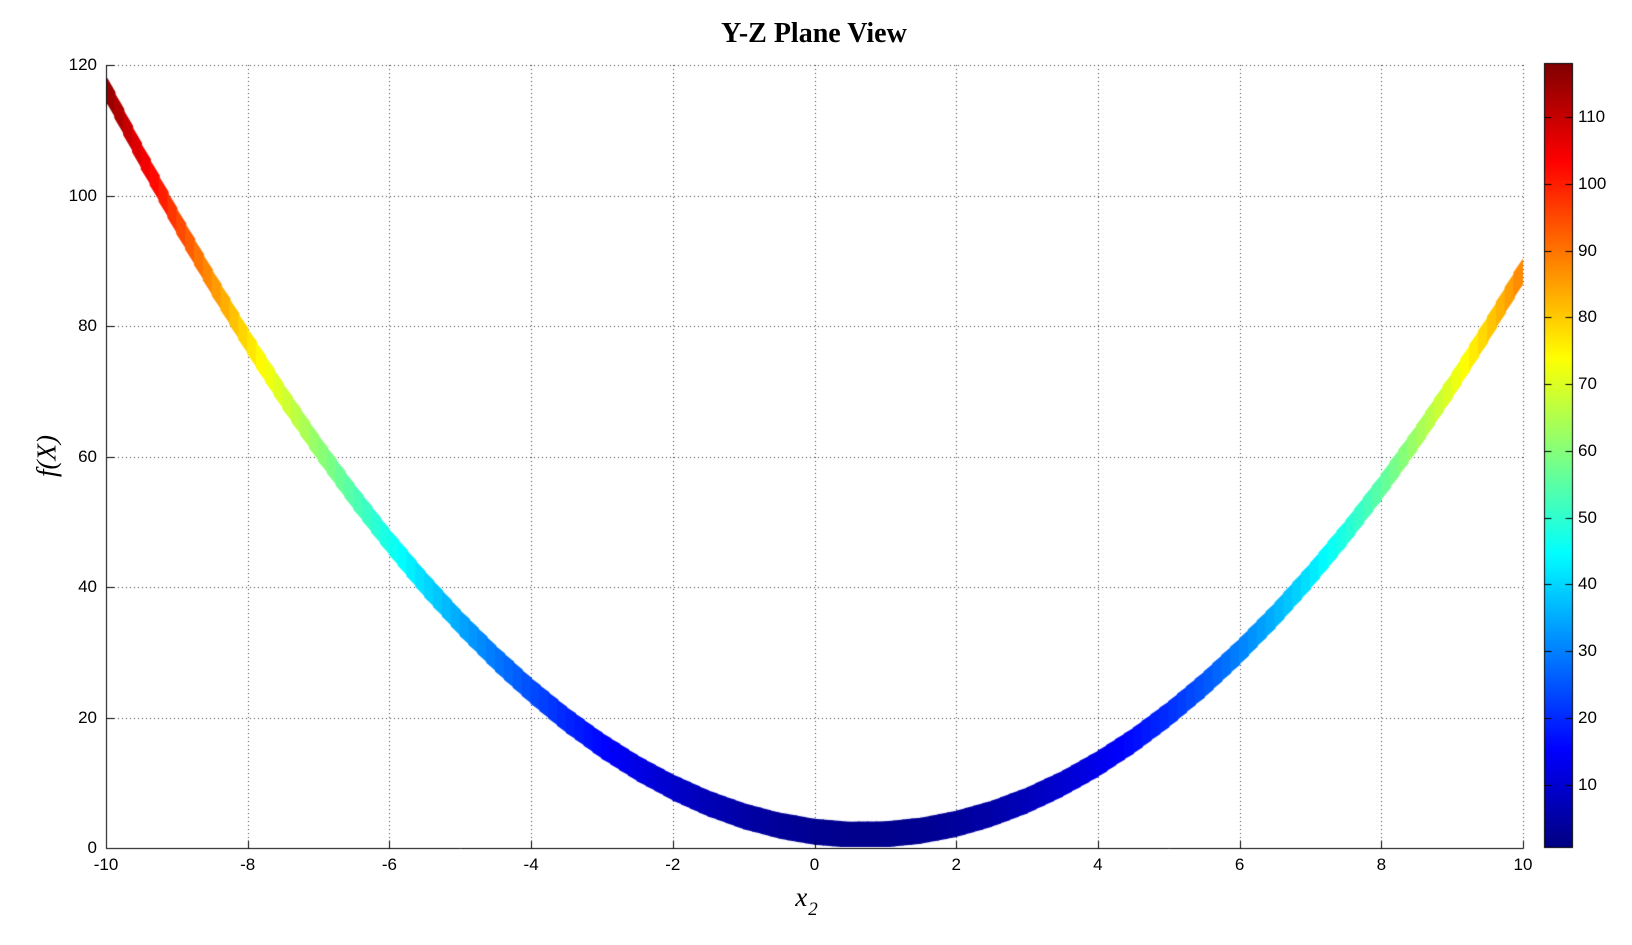 The width and height of the screenshot is (1632, 945). Describe the element at coordinates (87, 325) in the screenshot. I see `y-tick-label: 80` at that location.